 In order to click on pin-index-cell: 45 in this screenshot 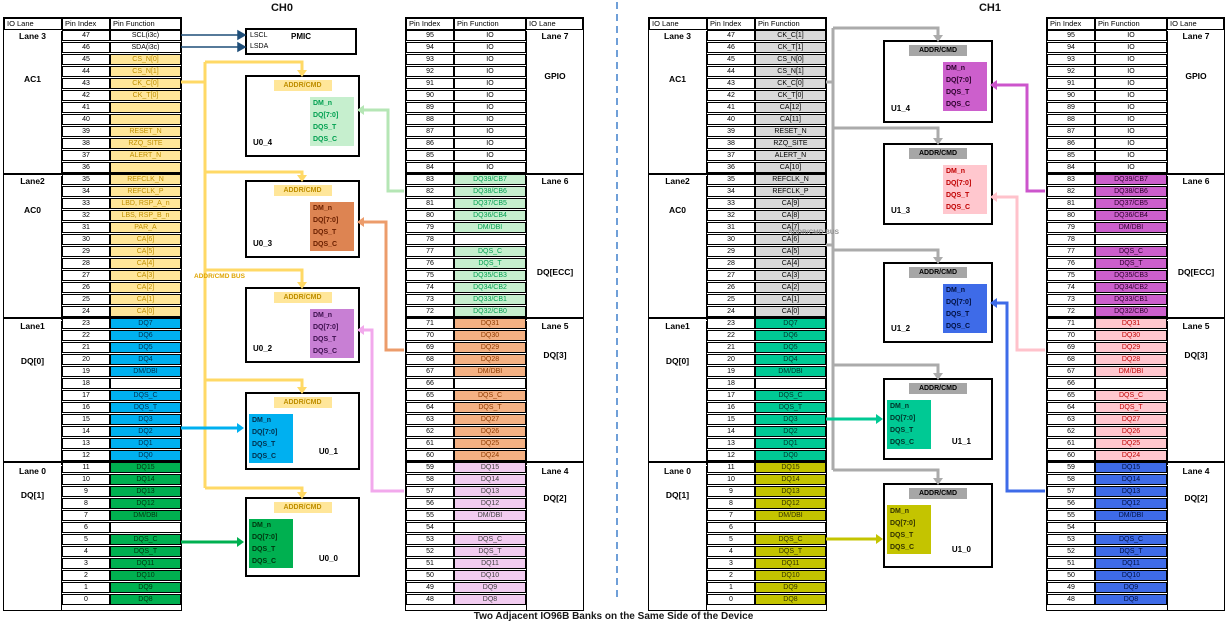, I will do `click(86, 59)`.